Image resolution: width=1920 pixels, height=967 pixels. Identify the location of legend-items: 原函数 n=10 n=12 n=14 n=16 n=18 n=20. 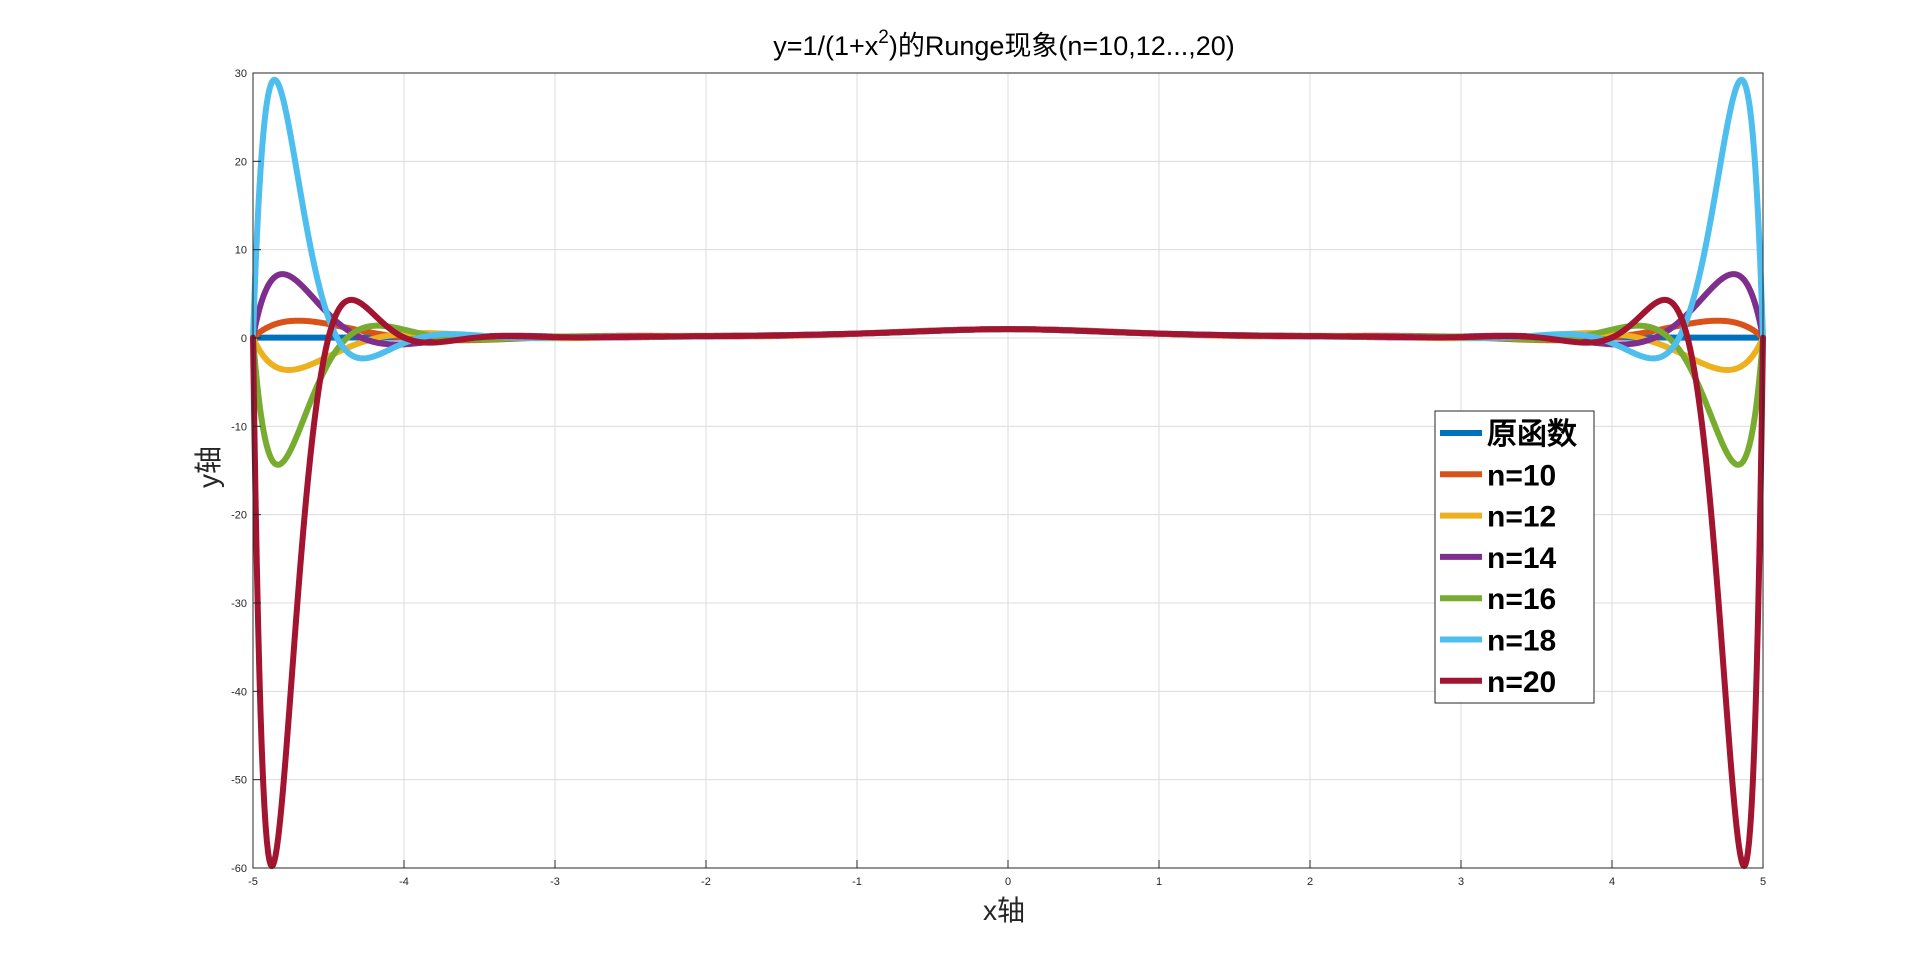
(1509, 558).